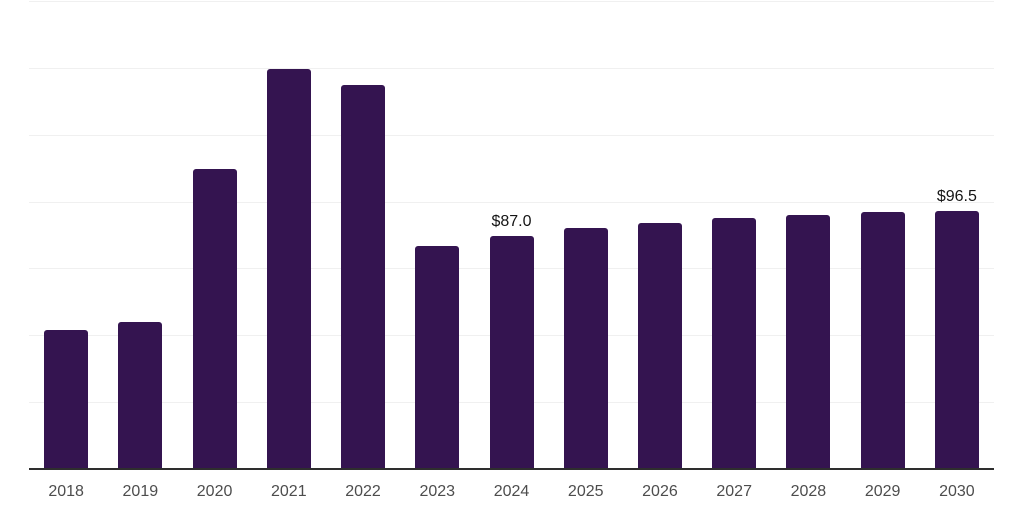 This screenshot has width=1024, height=512. What do you see at coordinates (214, 319) in the screenshot?
I see `bar-2020` at bounding box center [214, 319].